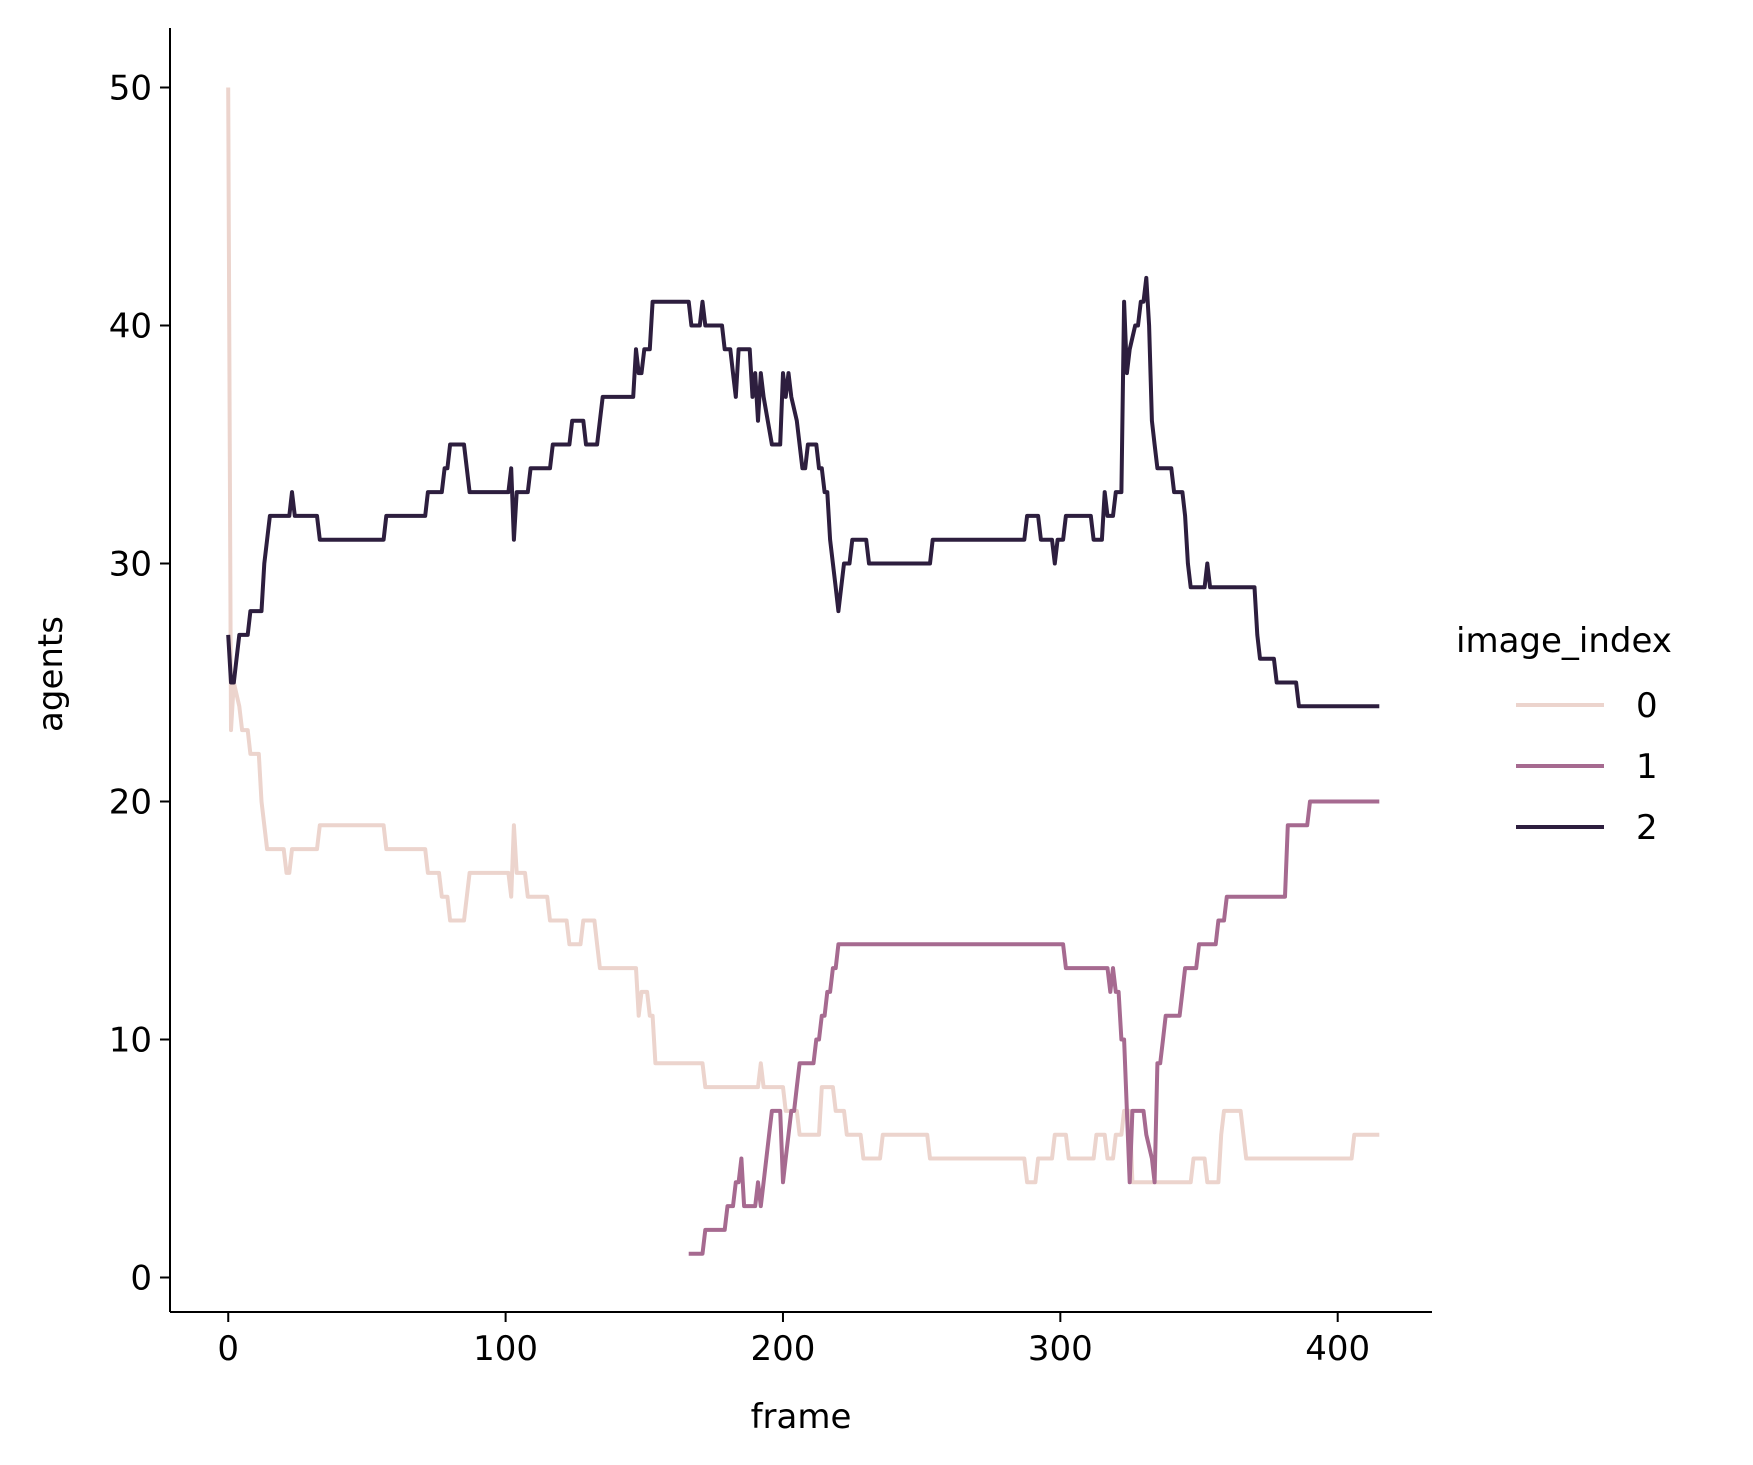  What do you see at coordinates (783, 1349) in the screenshot?
I see `x-tick-label: 200` at bounding box center [783, 1349].